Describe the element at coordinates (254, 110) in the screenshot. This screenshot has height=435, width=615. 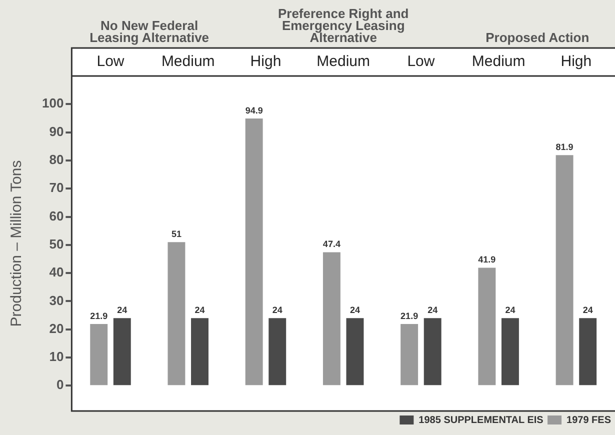
I see `data-label: 94.9` at that location.